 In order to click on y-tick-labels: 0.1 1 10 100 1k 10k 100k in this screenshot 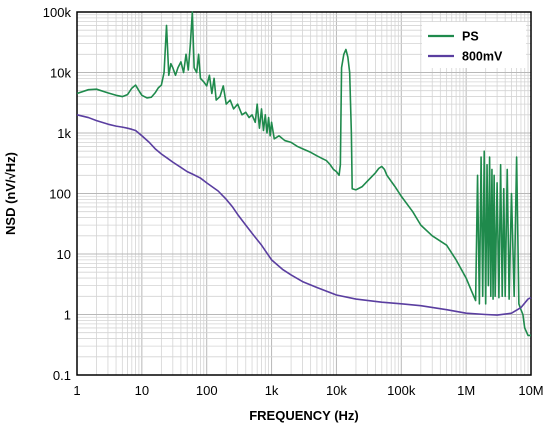, I will do `click(57, 194)`.